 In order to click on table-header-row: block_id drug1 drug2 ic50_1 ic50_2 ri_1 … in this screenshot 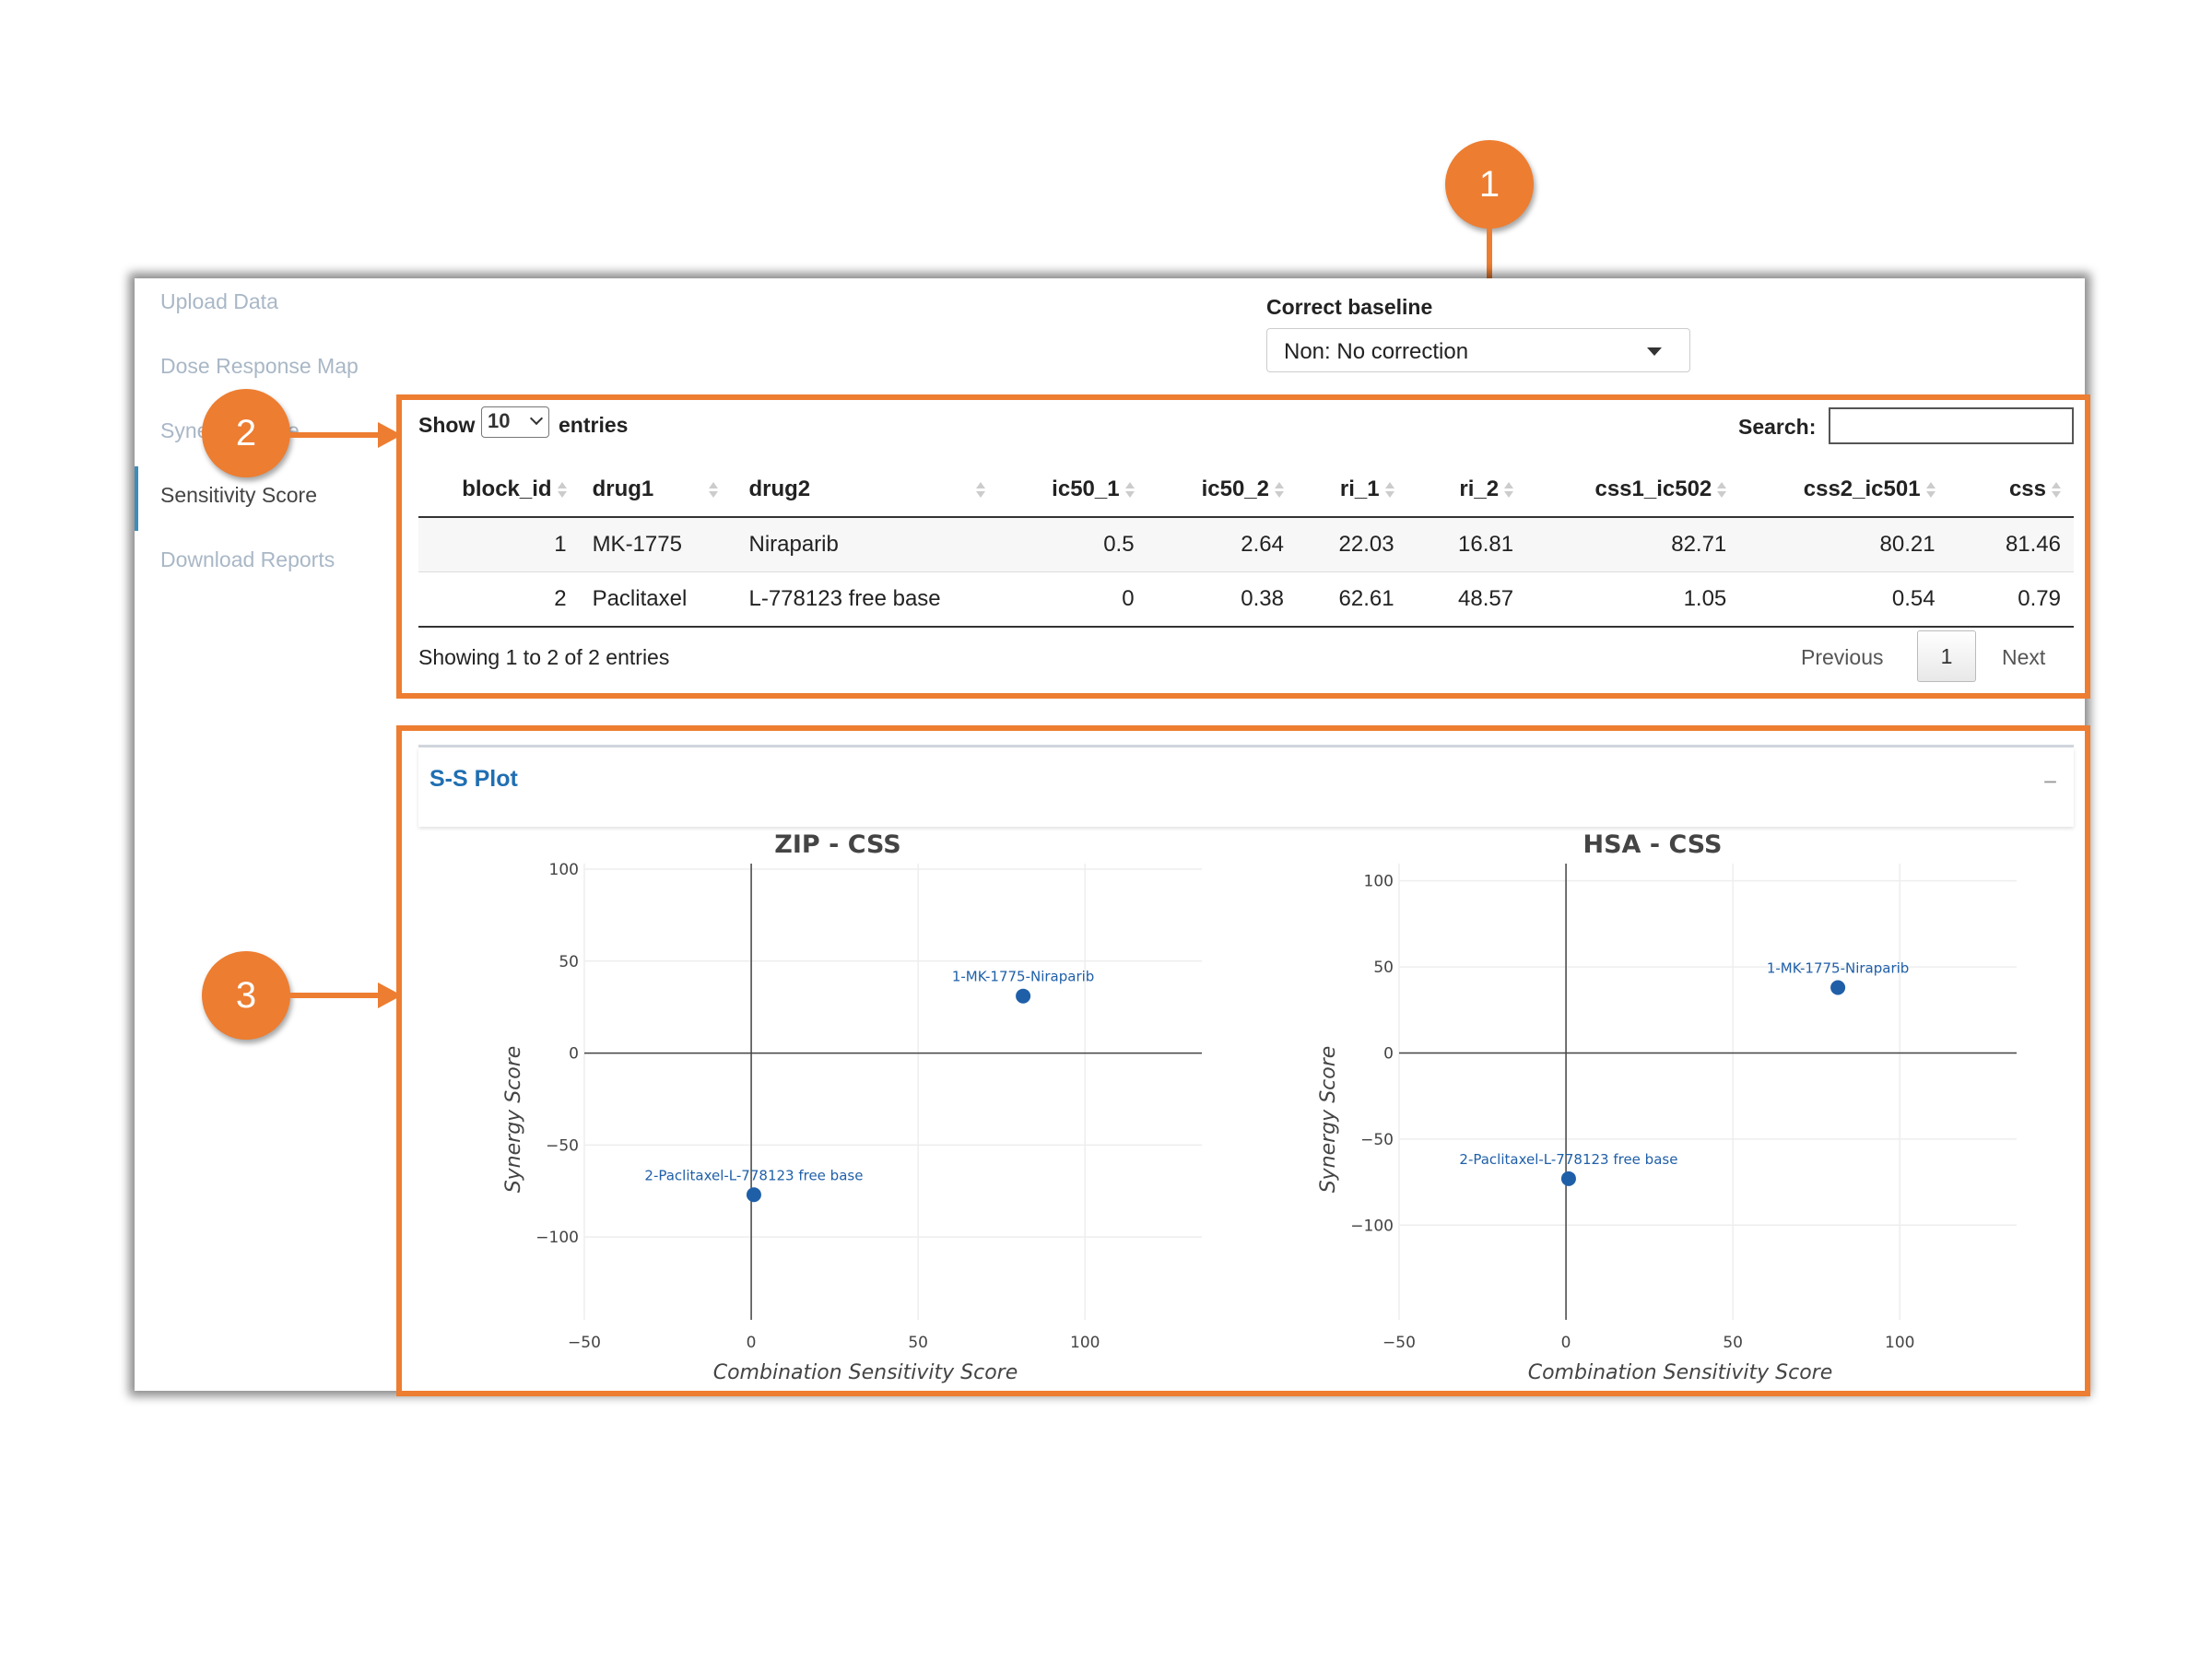, I will do `click(1246, 490)`.